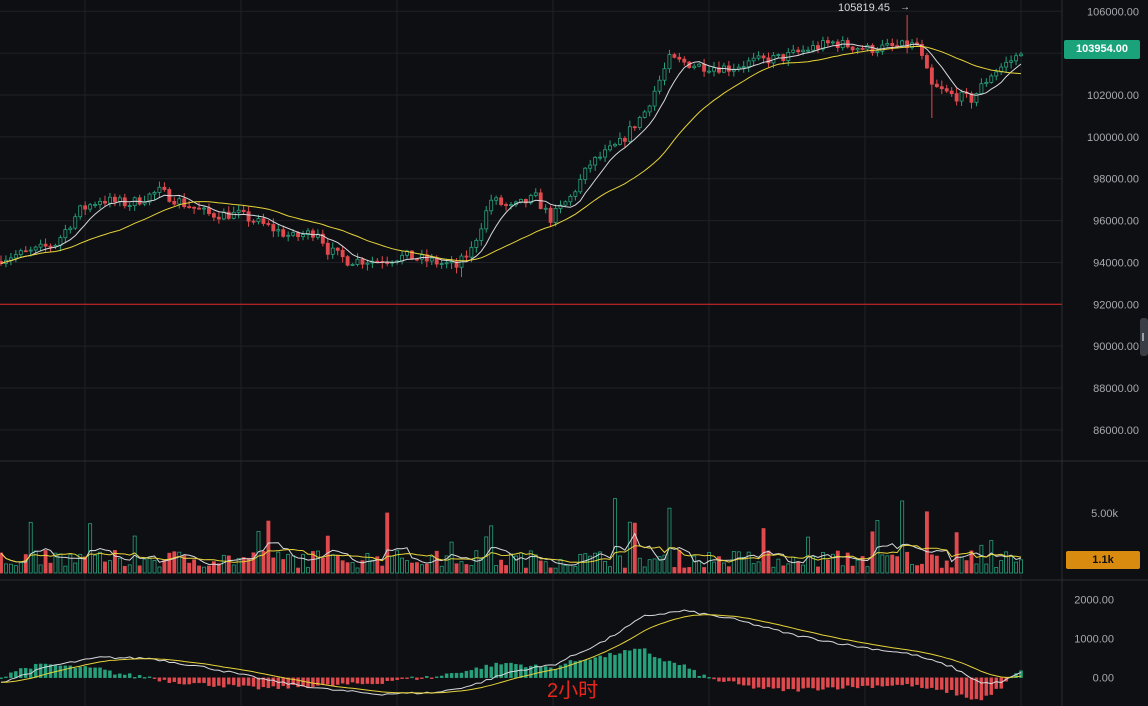  Describe the element at coordinates (1103, 560) in the screenshot. I see `volume-last-tag: 1.1k` at that location.